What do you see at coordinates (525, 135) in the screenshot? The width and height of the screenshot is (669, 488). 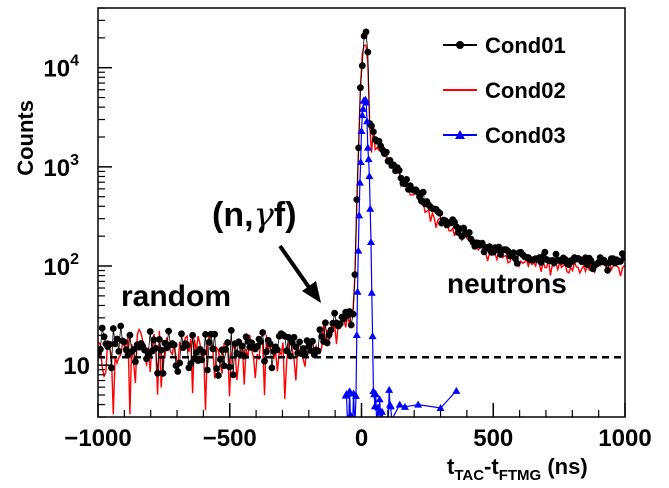 I see `legend-label-cond03: Cond03` at bounding box center [525, 135].